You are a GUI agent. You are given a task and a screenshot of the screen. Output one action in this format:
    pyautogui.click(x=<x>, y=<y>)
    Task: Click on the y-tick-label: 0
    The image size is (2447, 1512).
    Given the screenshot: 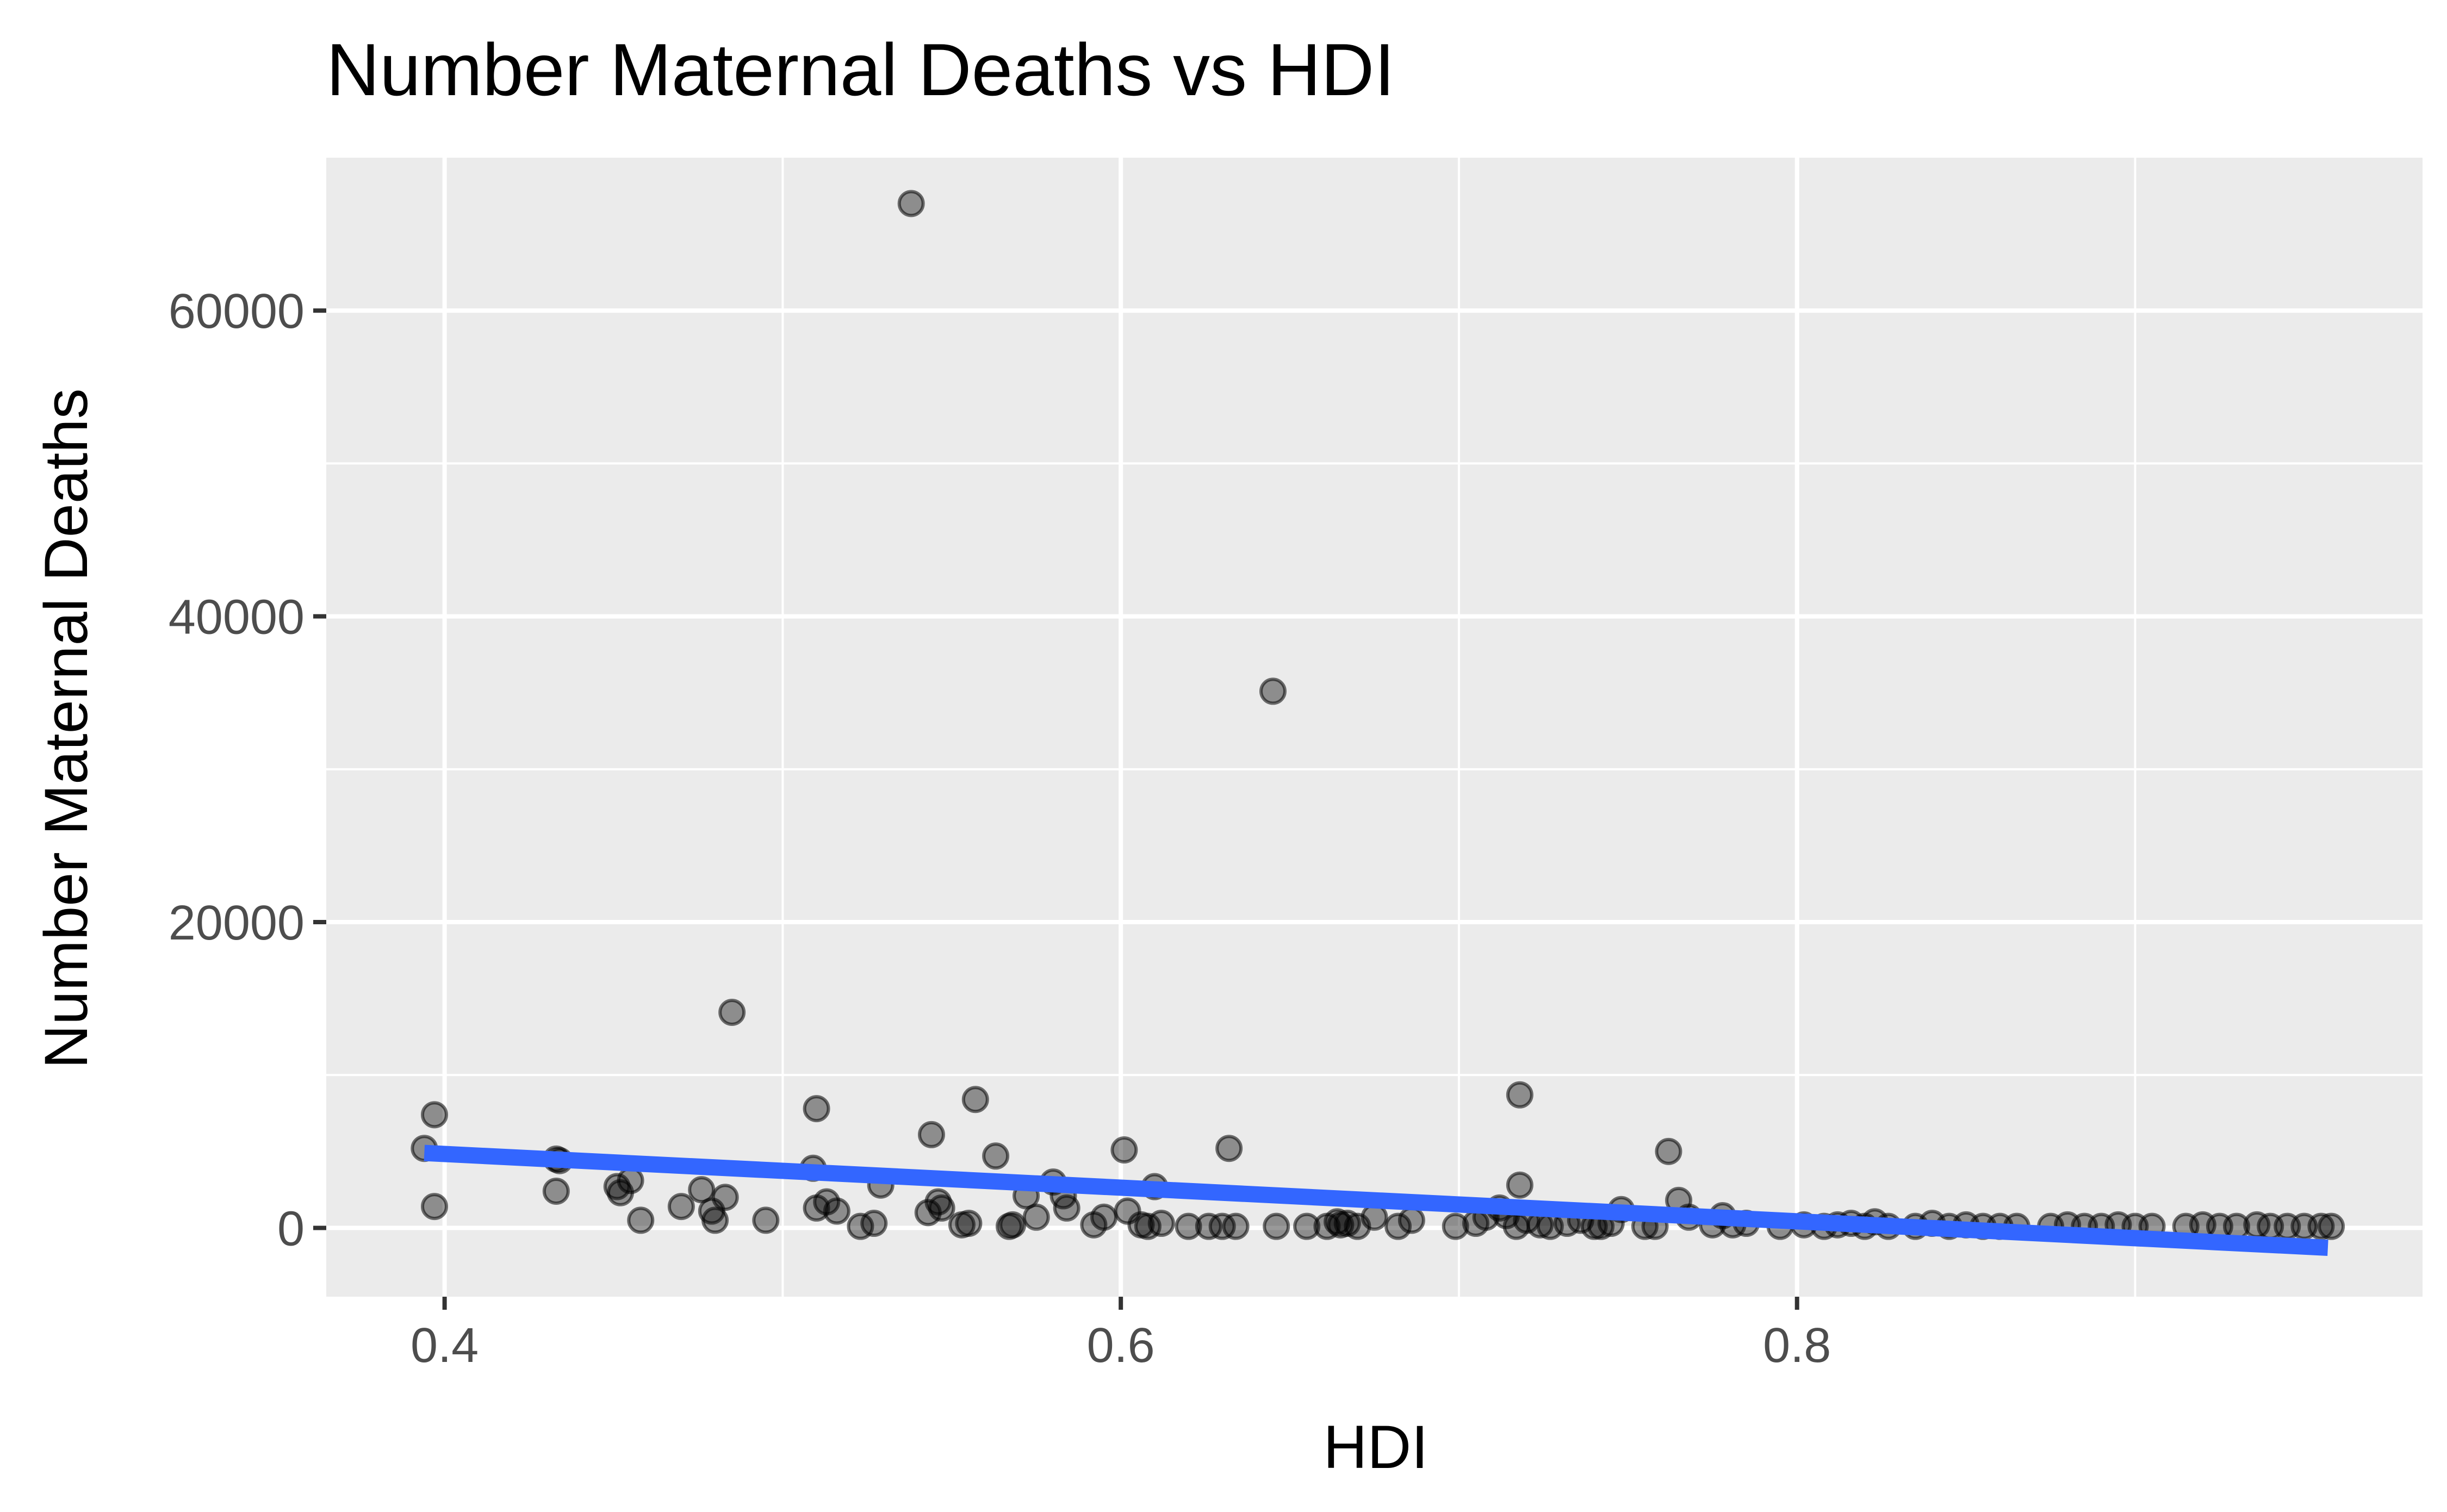 What is the action you would take?
    pyautogui.click(x=291, y=1229)
    